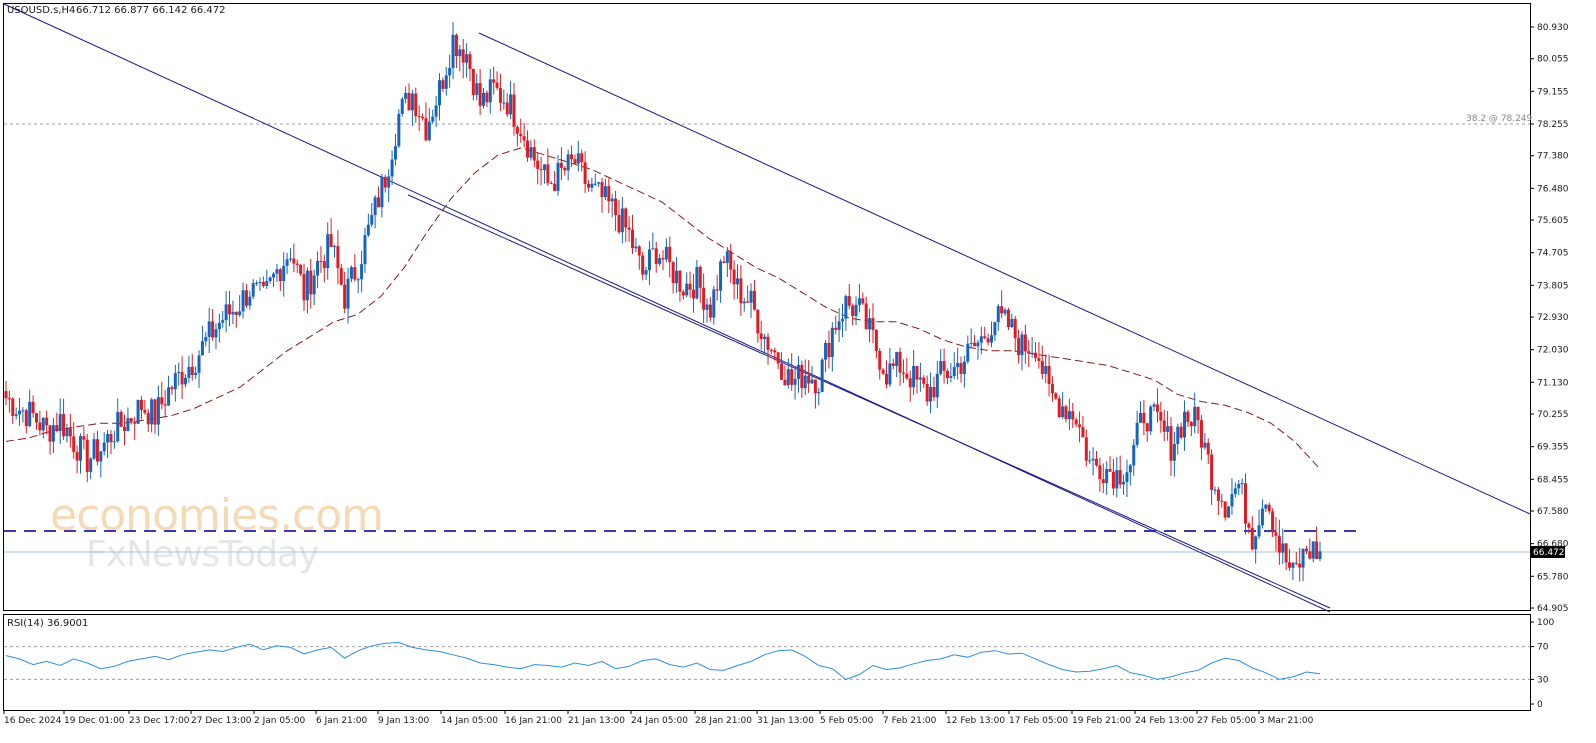  I want to click on time-axis-tick-label: 16 Jan 21:00, so click(533, 721).